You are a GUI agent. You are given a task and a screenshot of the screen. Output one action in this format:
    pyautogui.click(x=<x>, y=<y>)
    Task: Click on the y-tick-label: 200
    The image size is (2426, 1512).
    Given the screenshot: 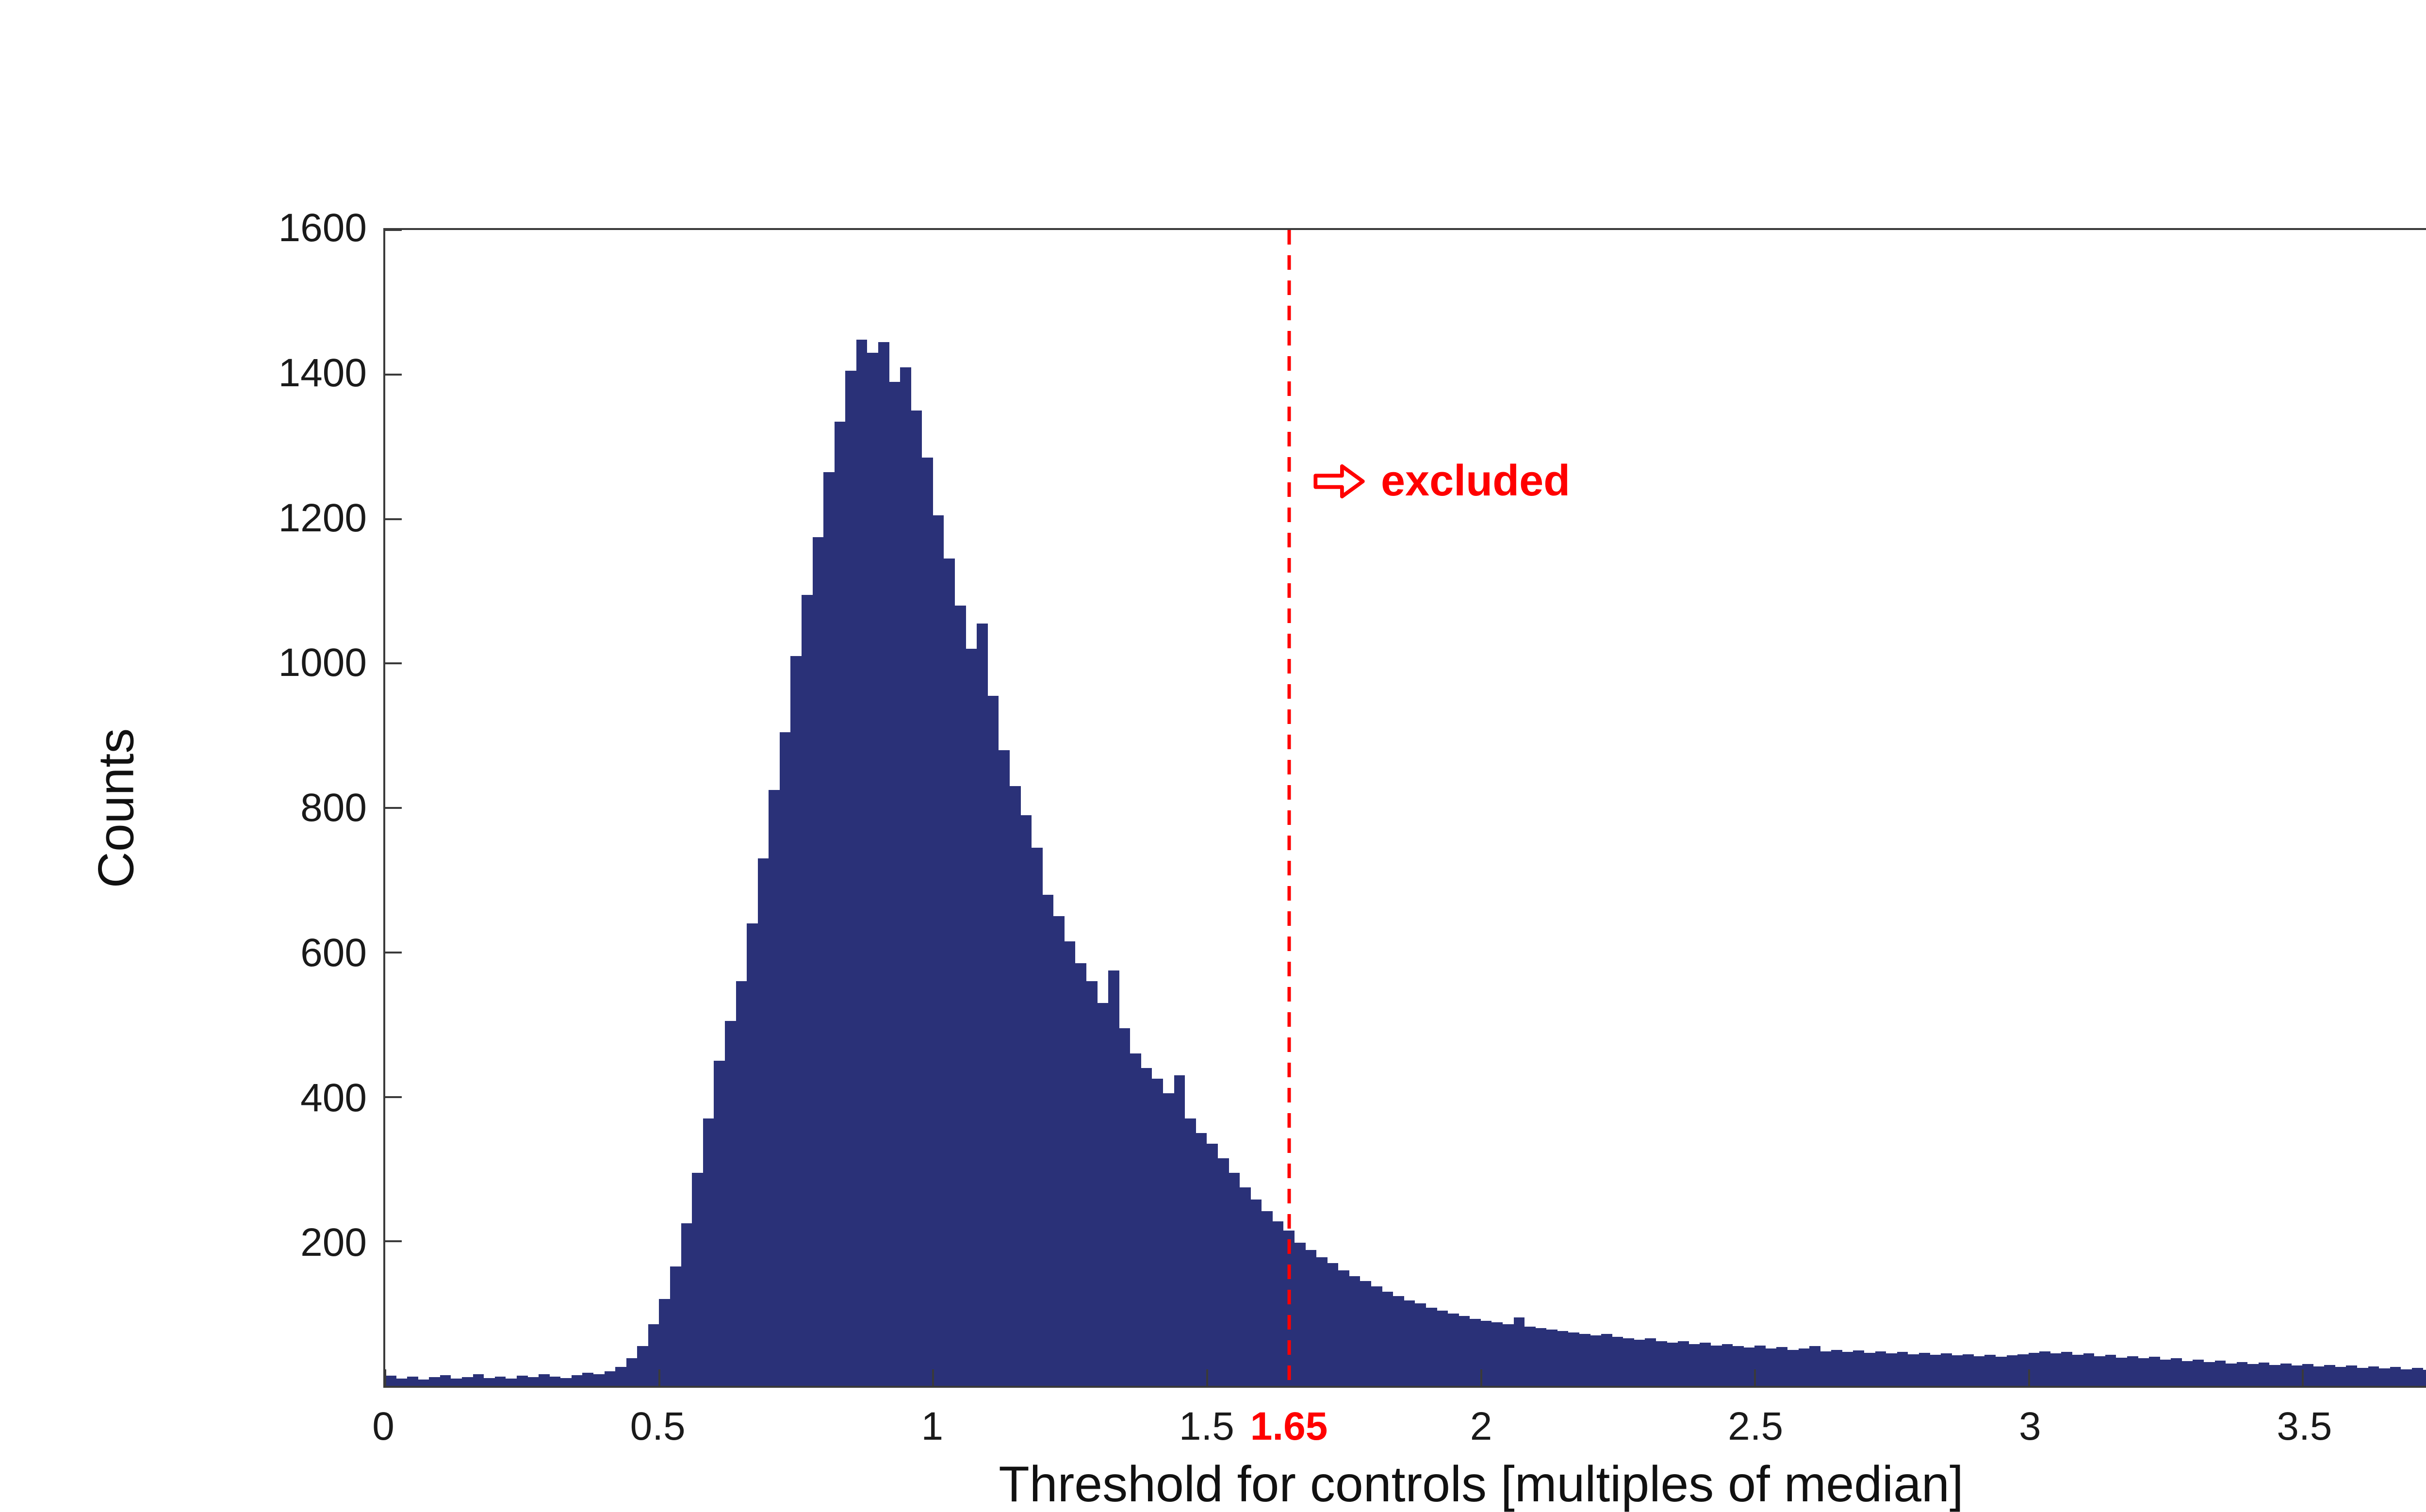 What is the action you would take?
    pyautogui.click(x=333, y=1242)
    